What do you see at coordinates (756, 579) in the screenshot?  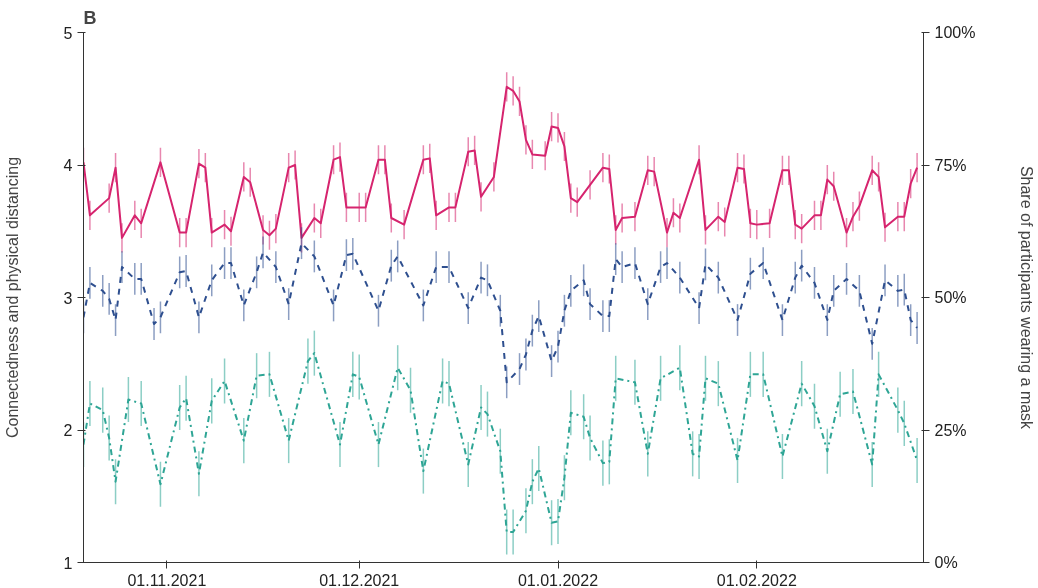 I see `x-tick-label: 01.02.2022` at bounding box center [756, 579].